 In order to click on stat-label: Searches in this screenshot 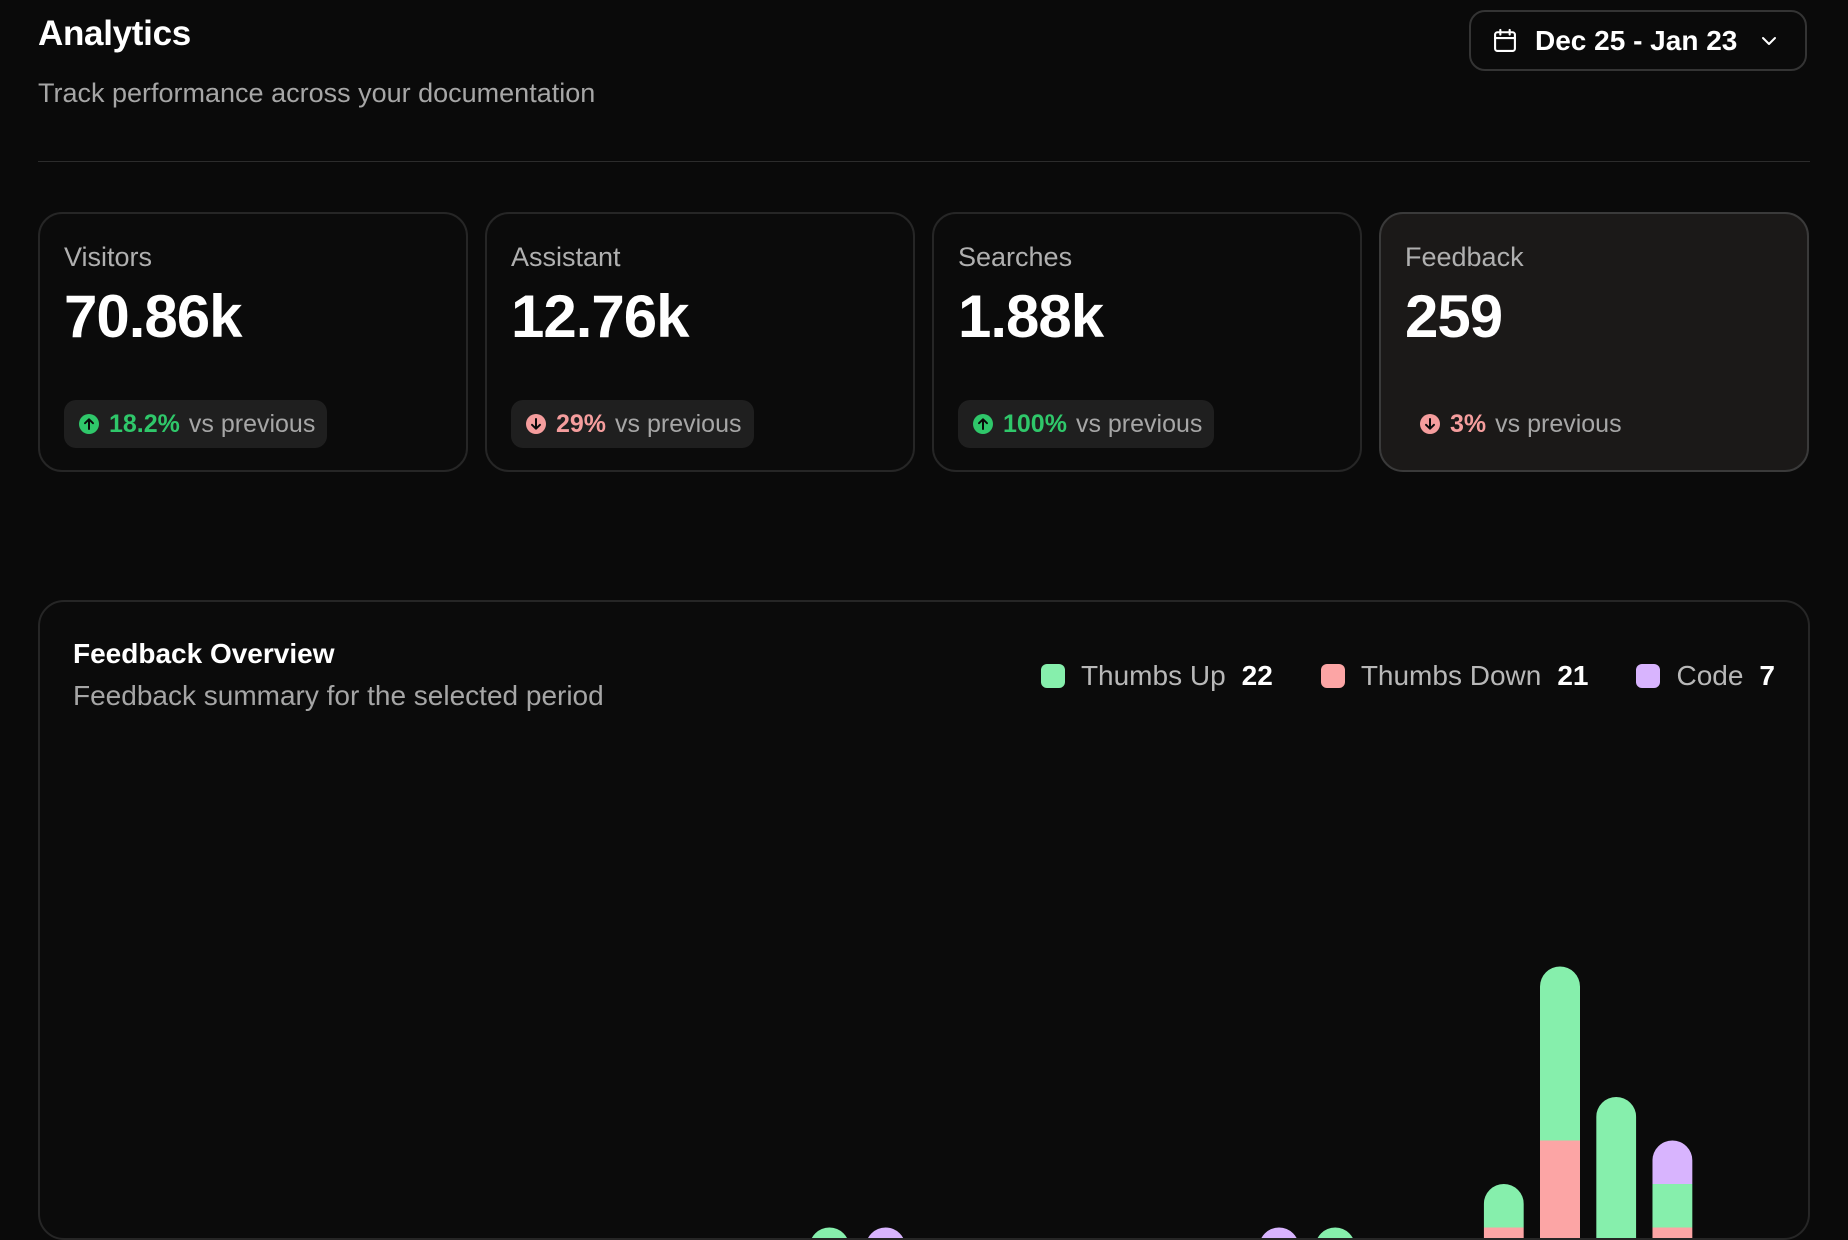, I will do `click(1015, 257)`.